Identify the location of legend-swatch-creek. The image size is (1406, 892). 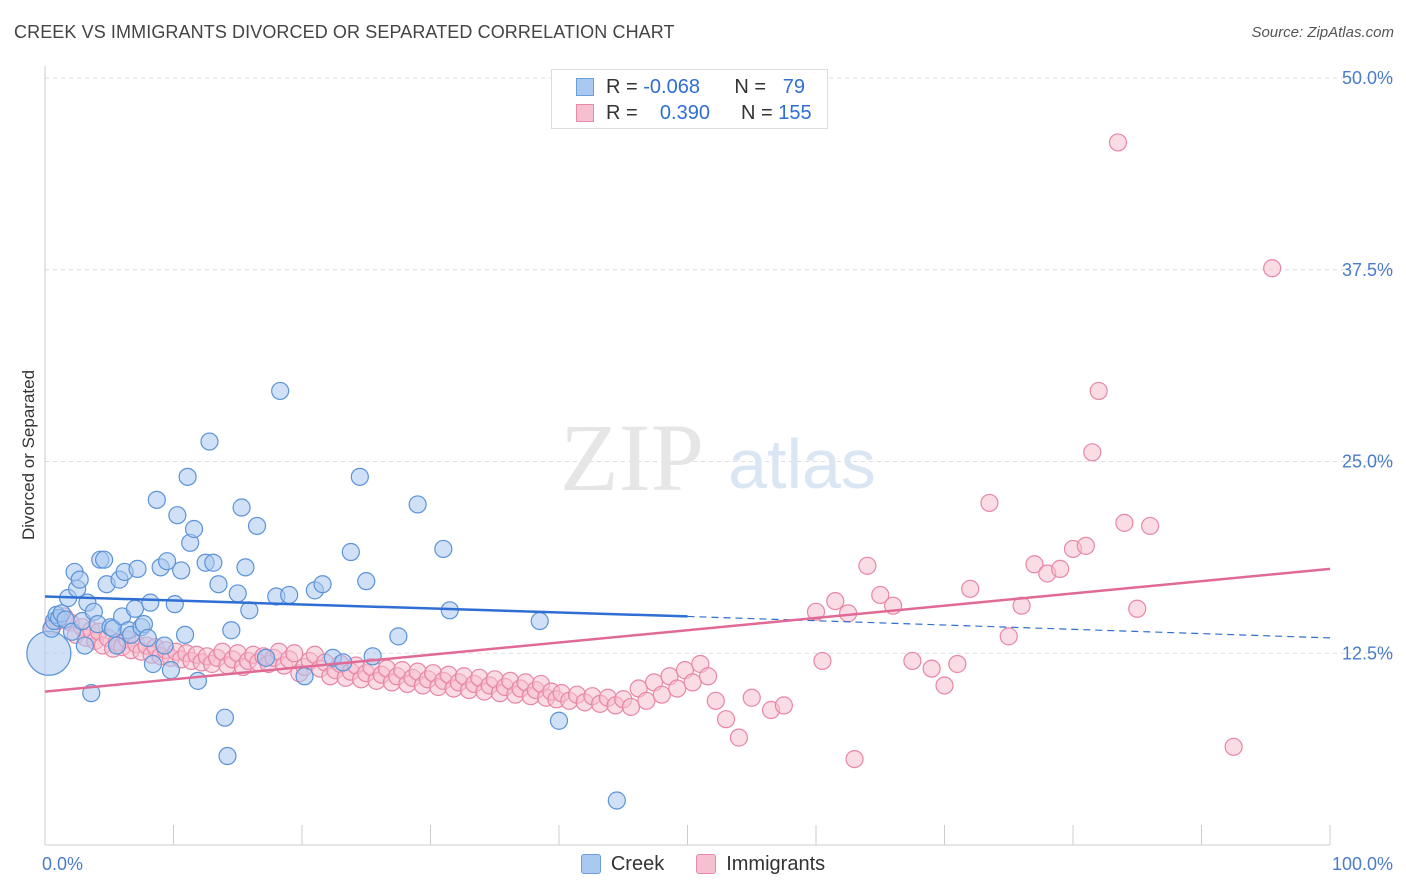
(585, 87).